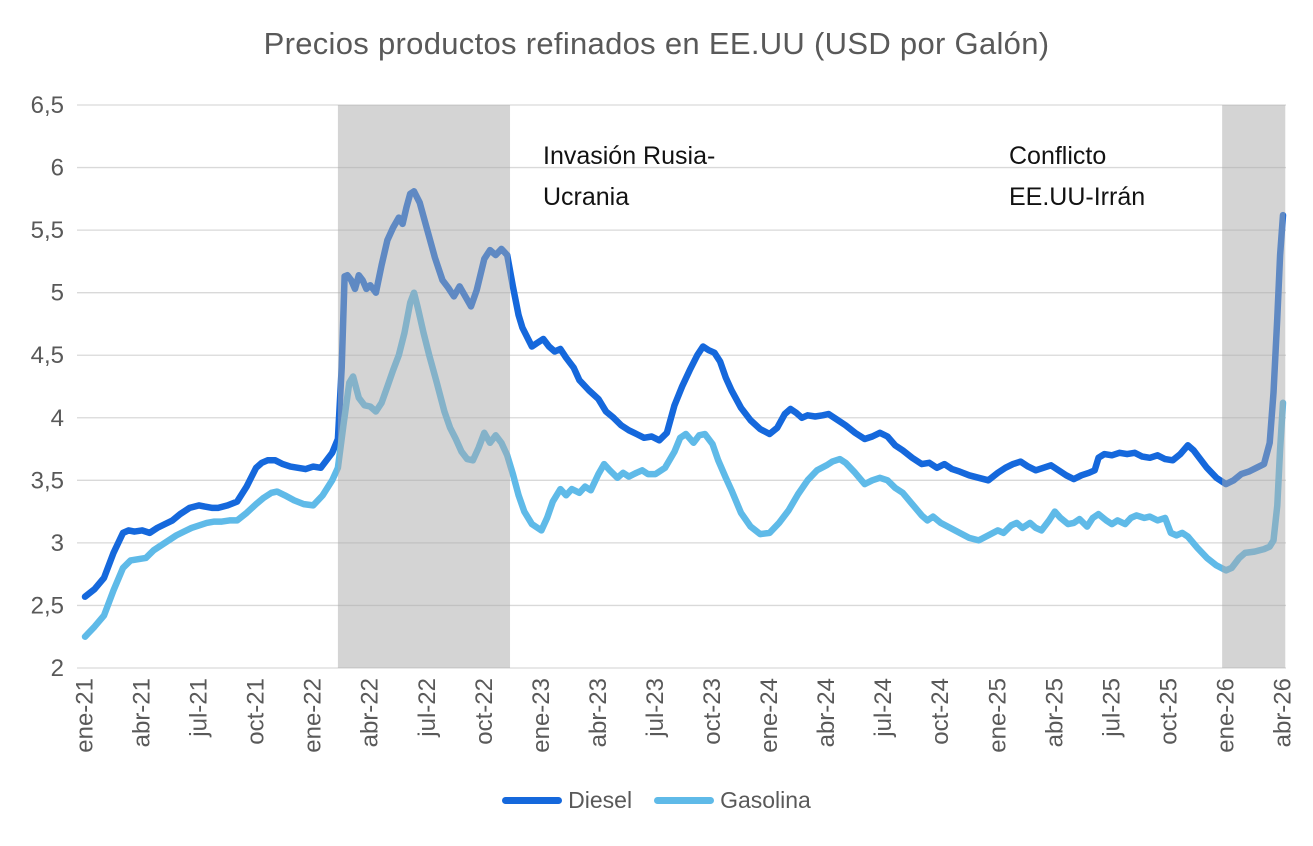 The width and height of the screenshot is (1313, 846). Describe the element at coordinates (541, 715) in the screenshot. I see `x-tick-label: ene-23` at that location.